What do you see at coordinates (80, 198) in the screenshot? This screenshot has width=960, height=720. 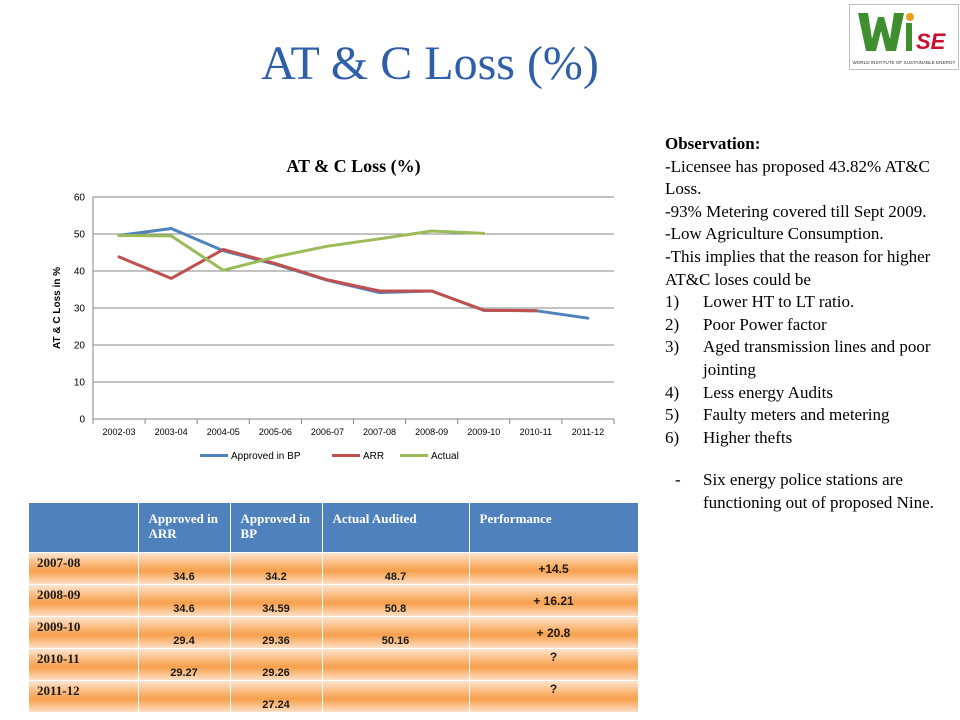 I see `y-tick-label: 60` at bounding box center [80, 198].